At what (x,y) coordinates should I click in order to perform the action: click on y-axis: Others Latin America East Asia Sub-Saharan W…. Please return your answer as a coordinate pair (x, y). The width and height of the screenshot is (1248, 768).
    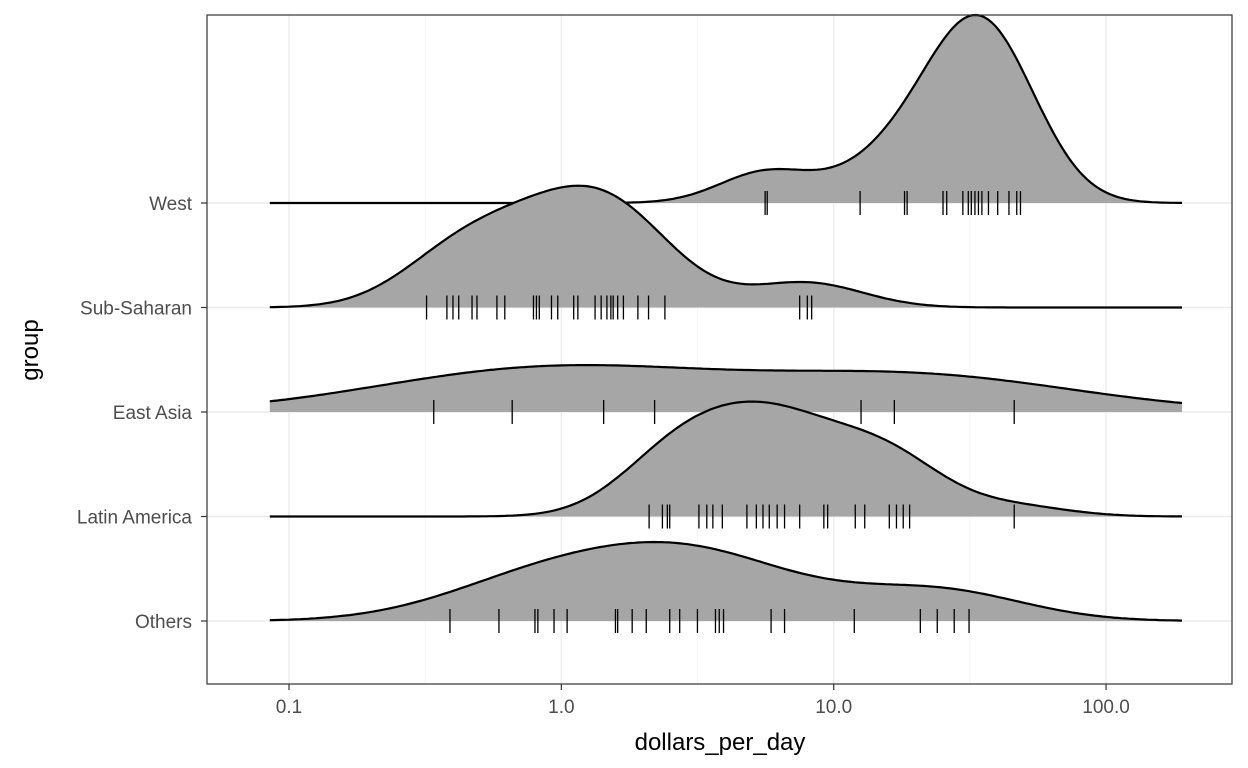
    Looking at the image, I should click on (142, 413).